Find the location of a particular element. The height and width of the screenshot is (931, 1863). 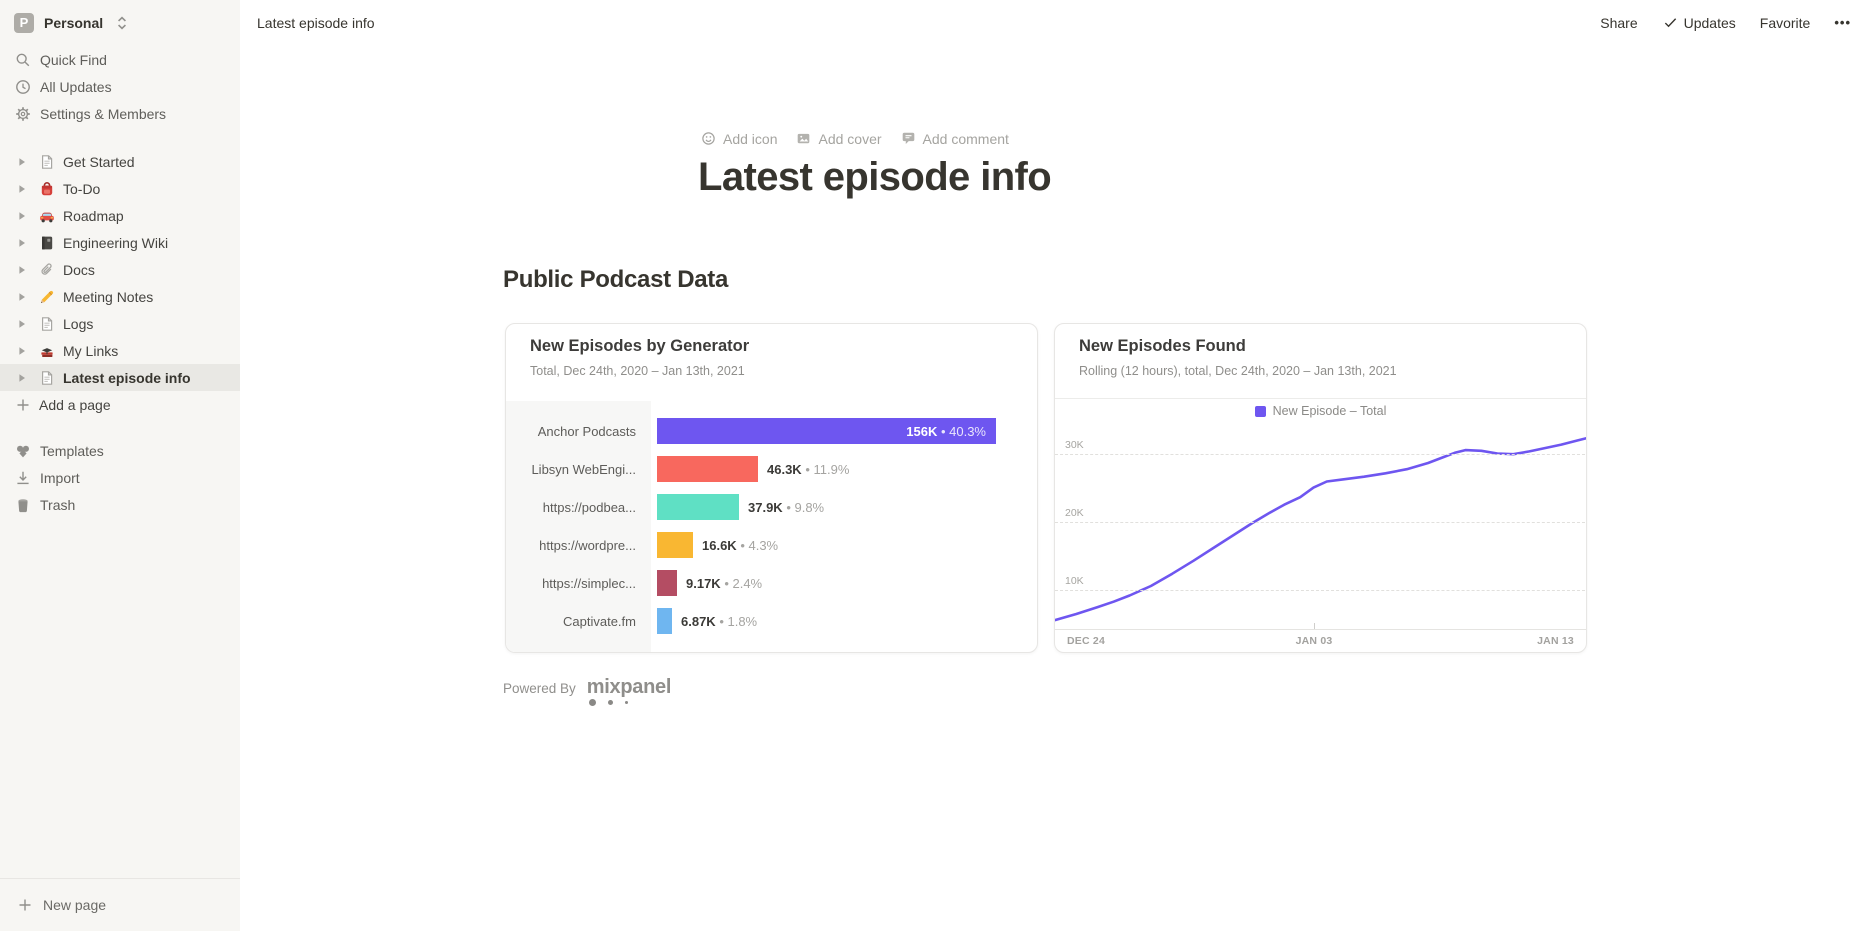

bar-zone: 156K • 40.3% is located at coordinates (847, 431).